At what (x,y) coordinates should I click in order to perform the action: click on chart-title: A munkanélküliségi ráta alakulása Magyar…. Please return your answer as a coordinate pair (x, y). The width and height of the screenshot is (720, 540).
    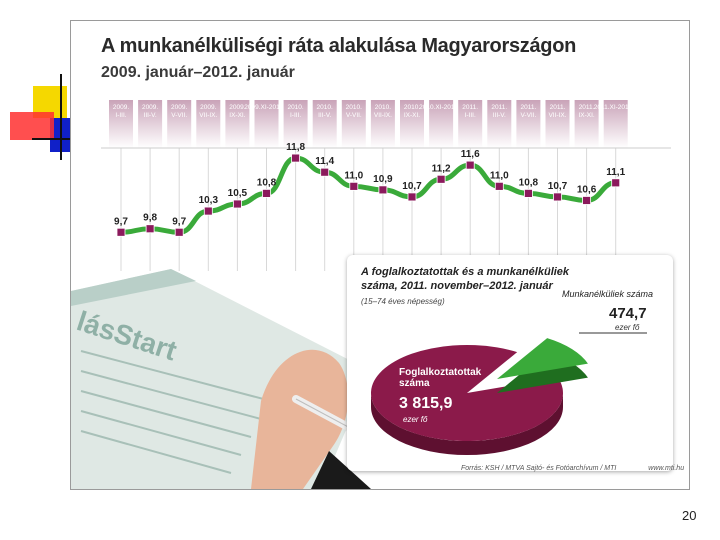
    Looking at the image, I should click on (339, 46).